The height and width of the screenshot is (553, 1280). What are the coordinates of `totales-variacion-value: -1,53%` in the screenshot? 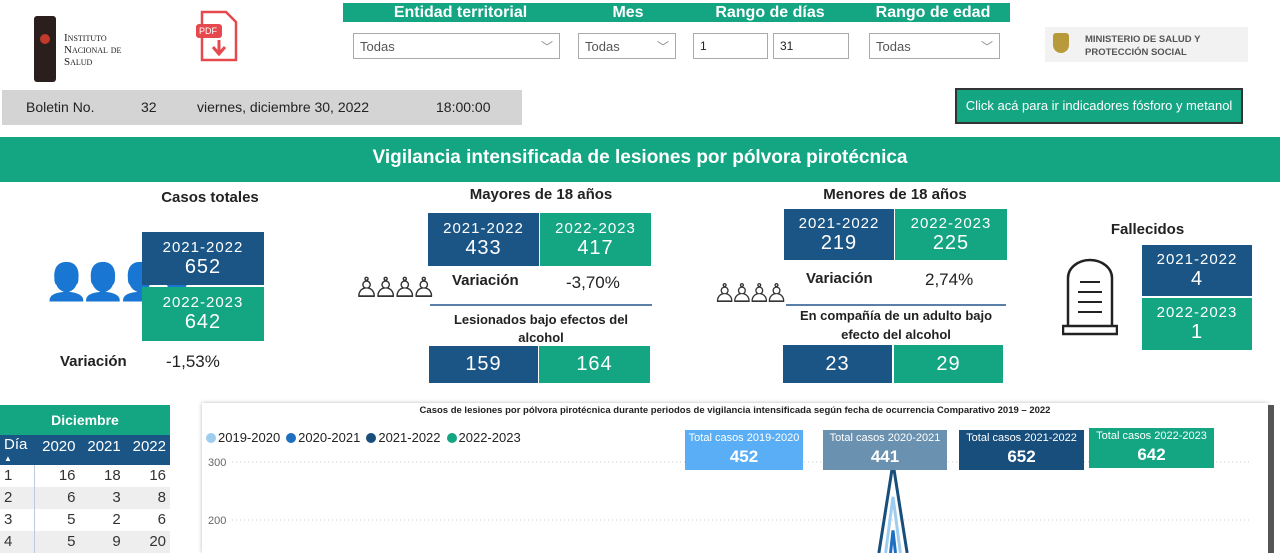 It's located at (193, 361).